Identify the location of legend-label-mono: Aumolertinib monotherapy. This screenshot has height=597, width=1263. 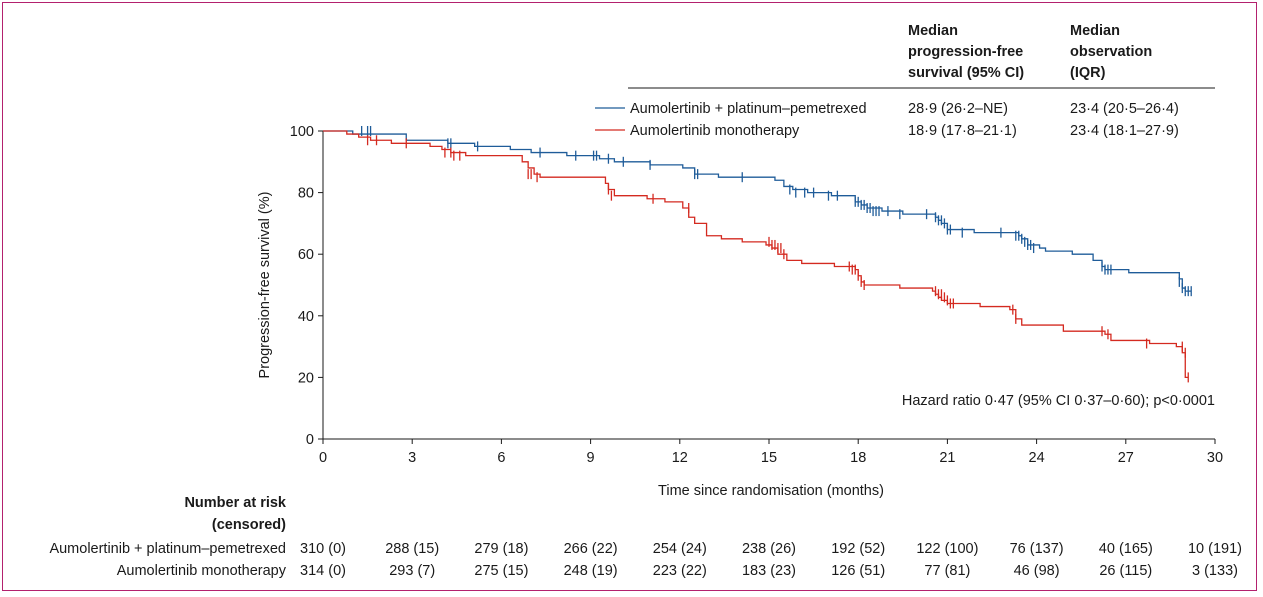
(715, 131).